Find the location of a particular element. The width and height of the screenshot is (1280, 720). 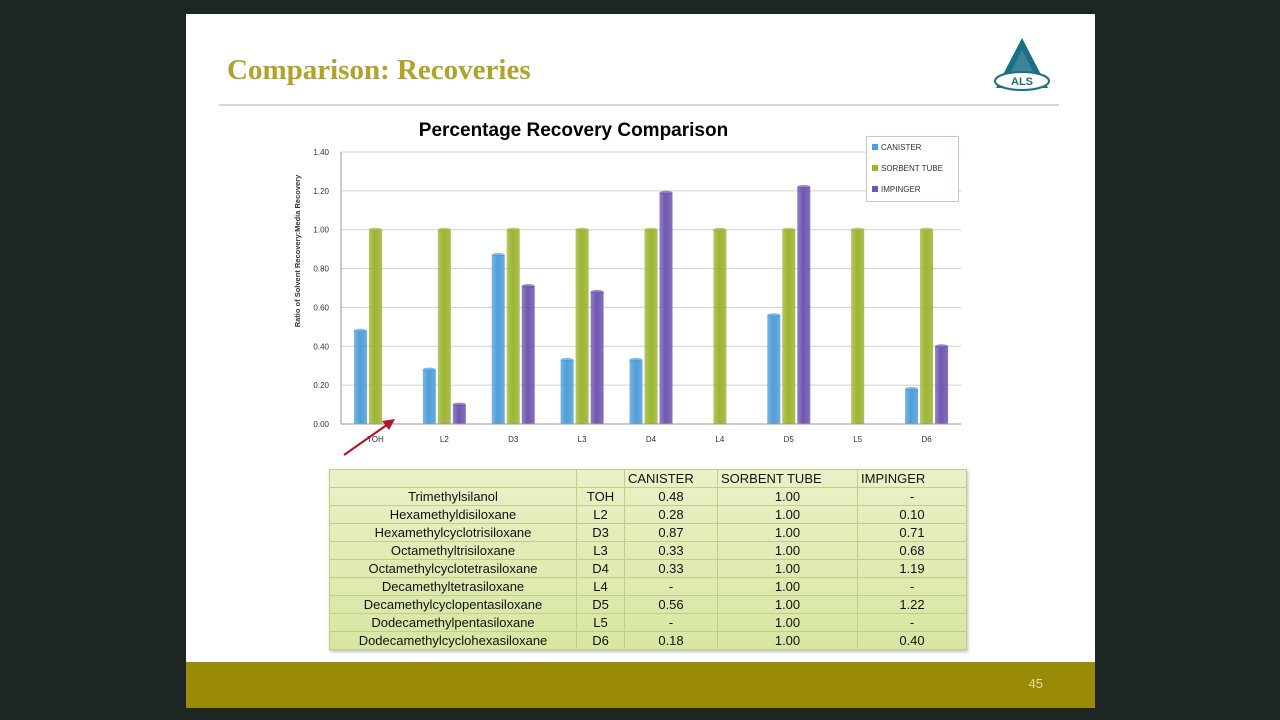

bar-impinger-l3 is located at coordinates (597, 357).